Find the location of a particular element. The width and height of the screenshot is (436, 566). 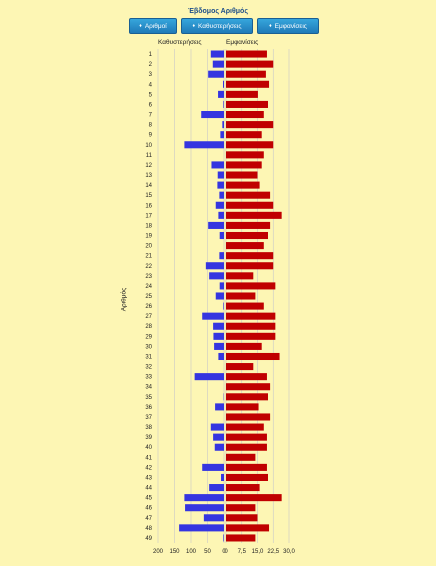

category-label: 45 is located at coordinates (148, 499).